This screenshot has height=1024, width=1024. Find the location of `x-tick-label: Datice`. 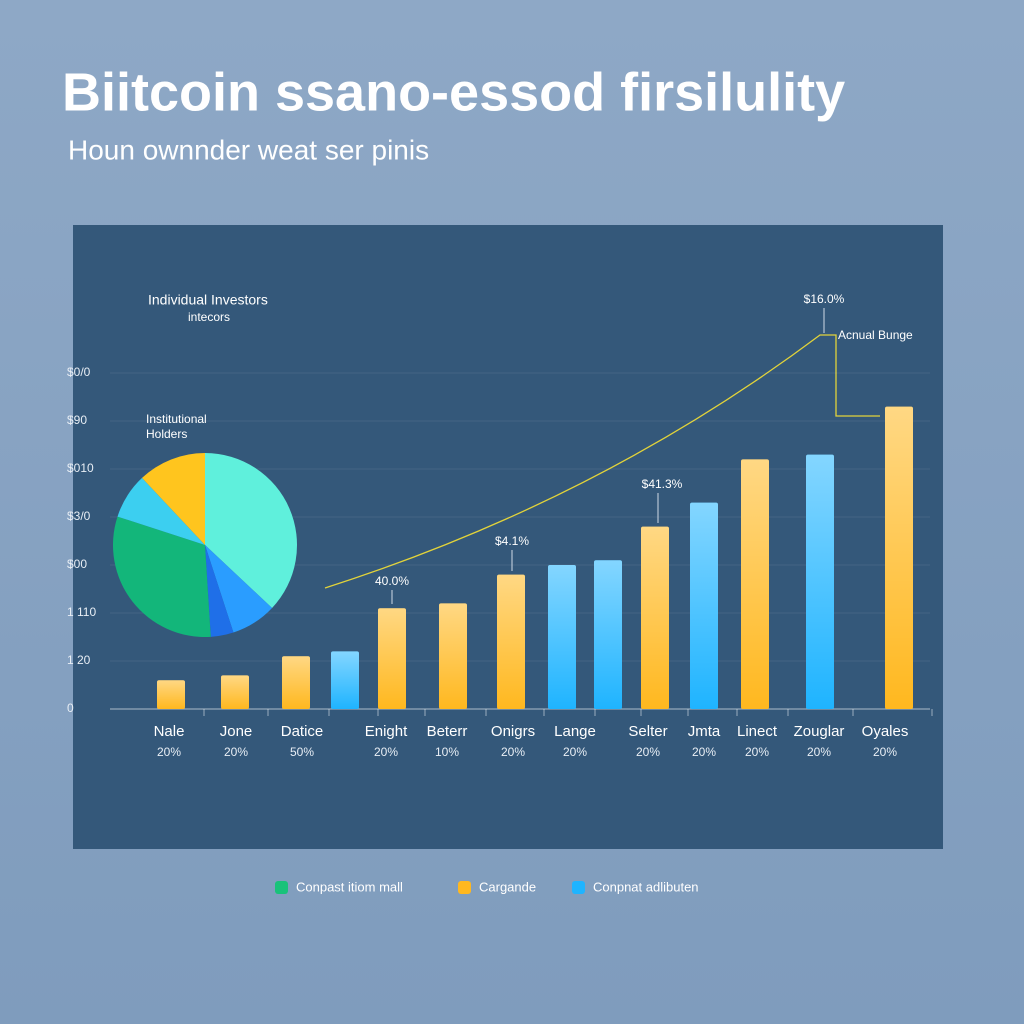

x-tick-label: Datice is located at coordinates (302, 731).